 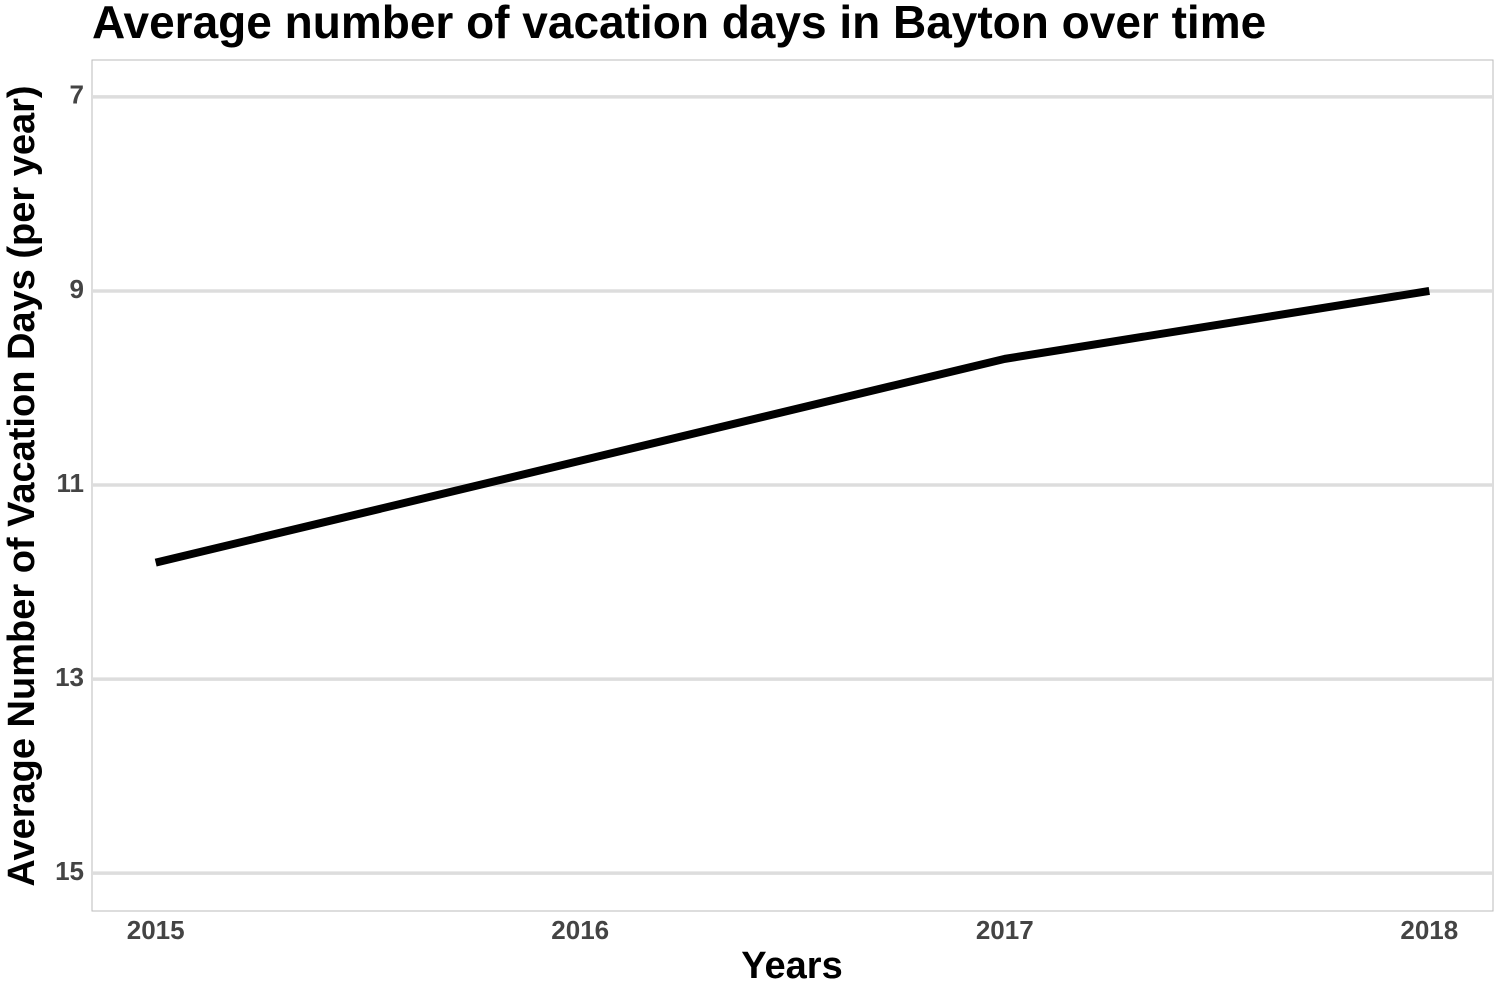 I want to click on x-axis-title: Years, so click(x=791, y=966).